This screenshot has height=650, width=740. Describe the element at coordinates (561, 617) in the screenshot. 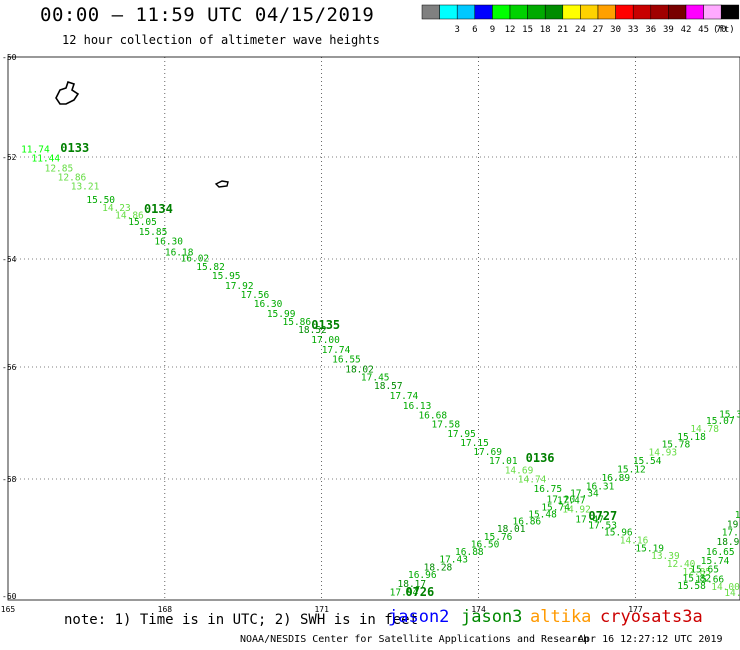

I see `satellite-label-altika: altika` at that location.